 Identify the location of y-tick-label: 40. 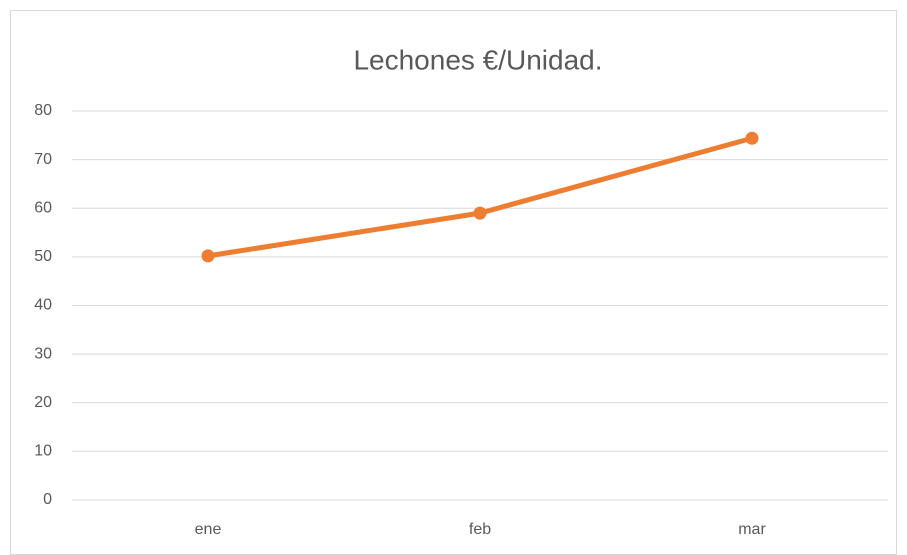
(43, 305).